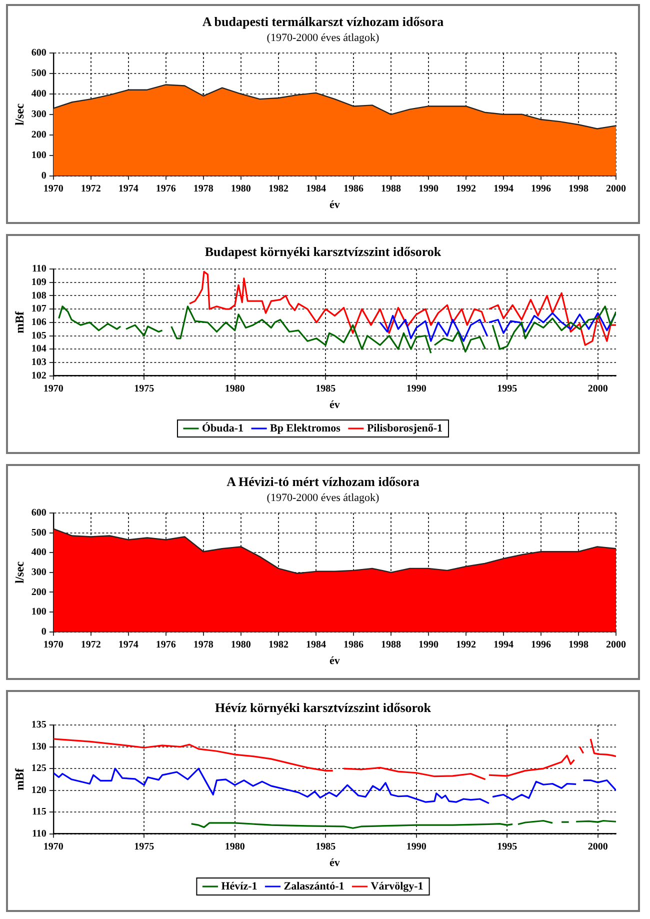 Image resolution: width=650 pixels, height=919 pixels. Describe the element at coordinates (38, 322) in the screenshot. I see `y-tick-label: 106` at that location.